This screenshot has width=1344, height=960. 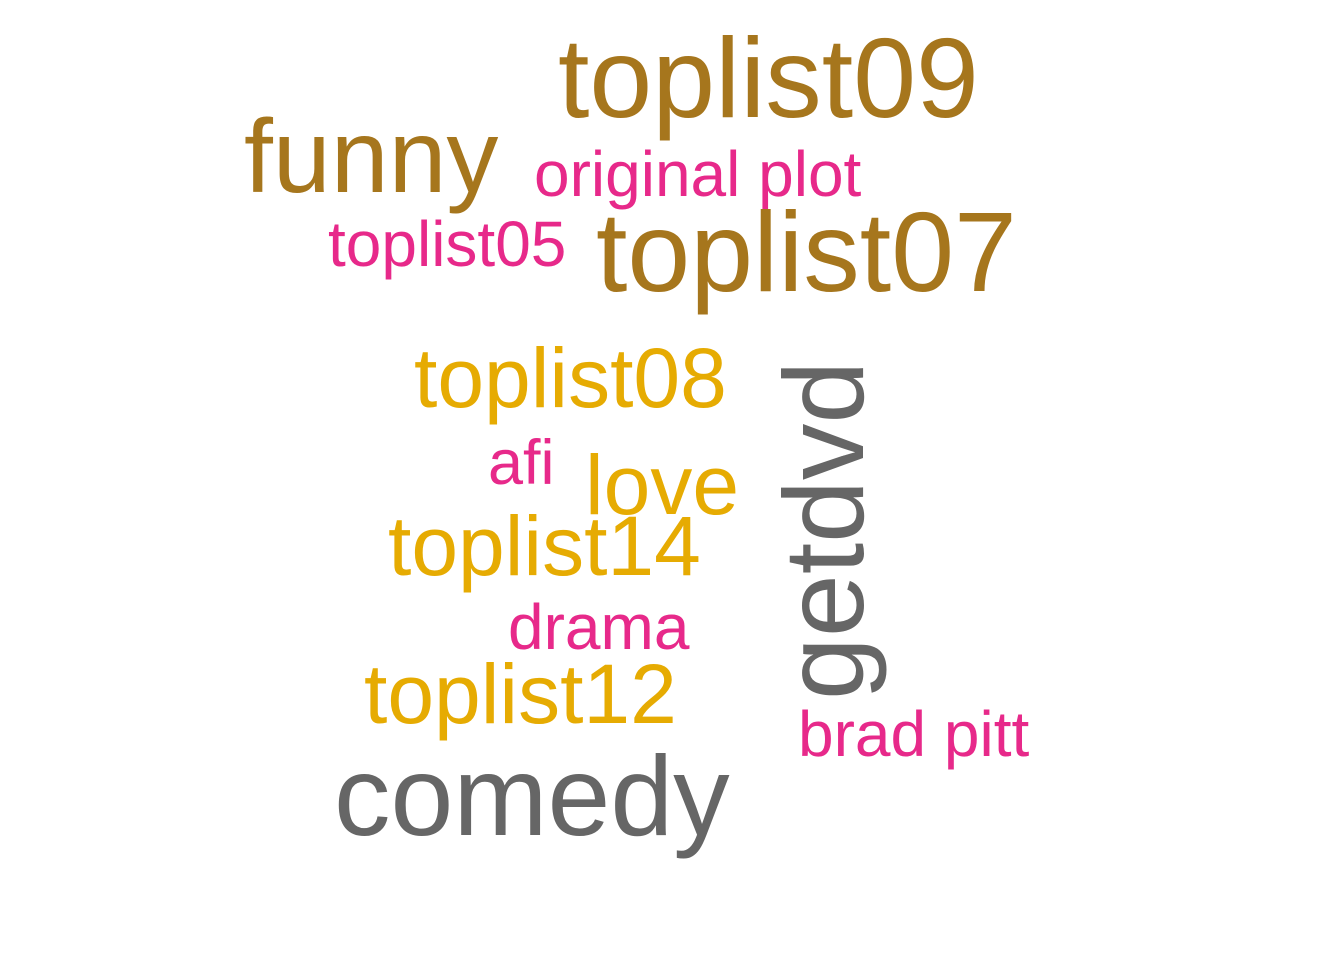 I want to click on word-getdvd: getdvd, so click(x=824, y=530).